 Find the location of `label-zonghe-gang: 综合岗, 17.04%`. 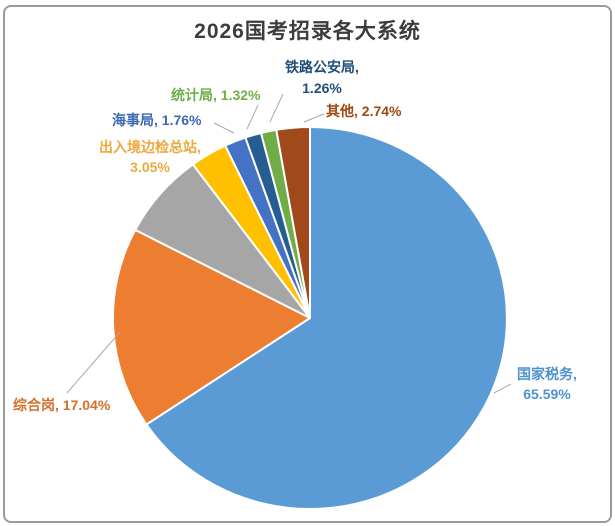

label-zonghe-gang: 综合岗, 17.04% is located at coordinates (61, 405).